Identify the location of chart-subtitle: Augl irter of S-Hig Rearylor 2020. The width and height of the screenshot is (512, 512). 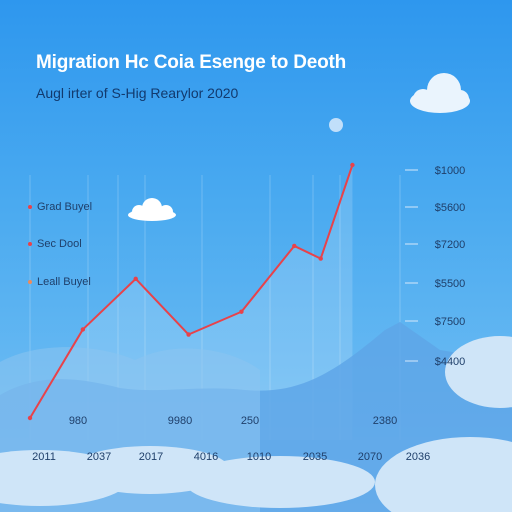
(137, 93).